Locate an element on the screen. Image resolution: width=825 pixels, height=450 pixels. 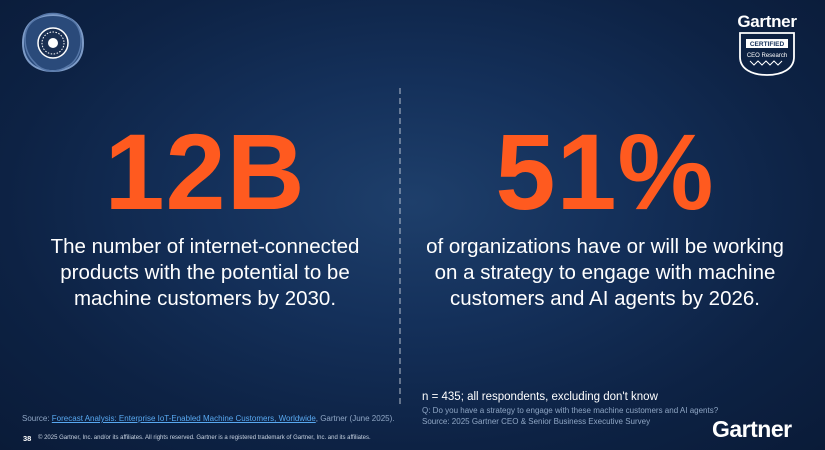
source-prefix: Source: is located at coordinates (37, 418).